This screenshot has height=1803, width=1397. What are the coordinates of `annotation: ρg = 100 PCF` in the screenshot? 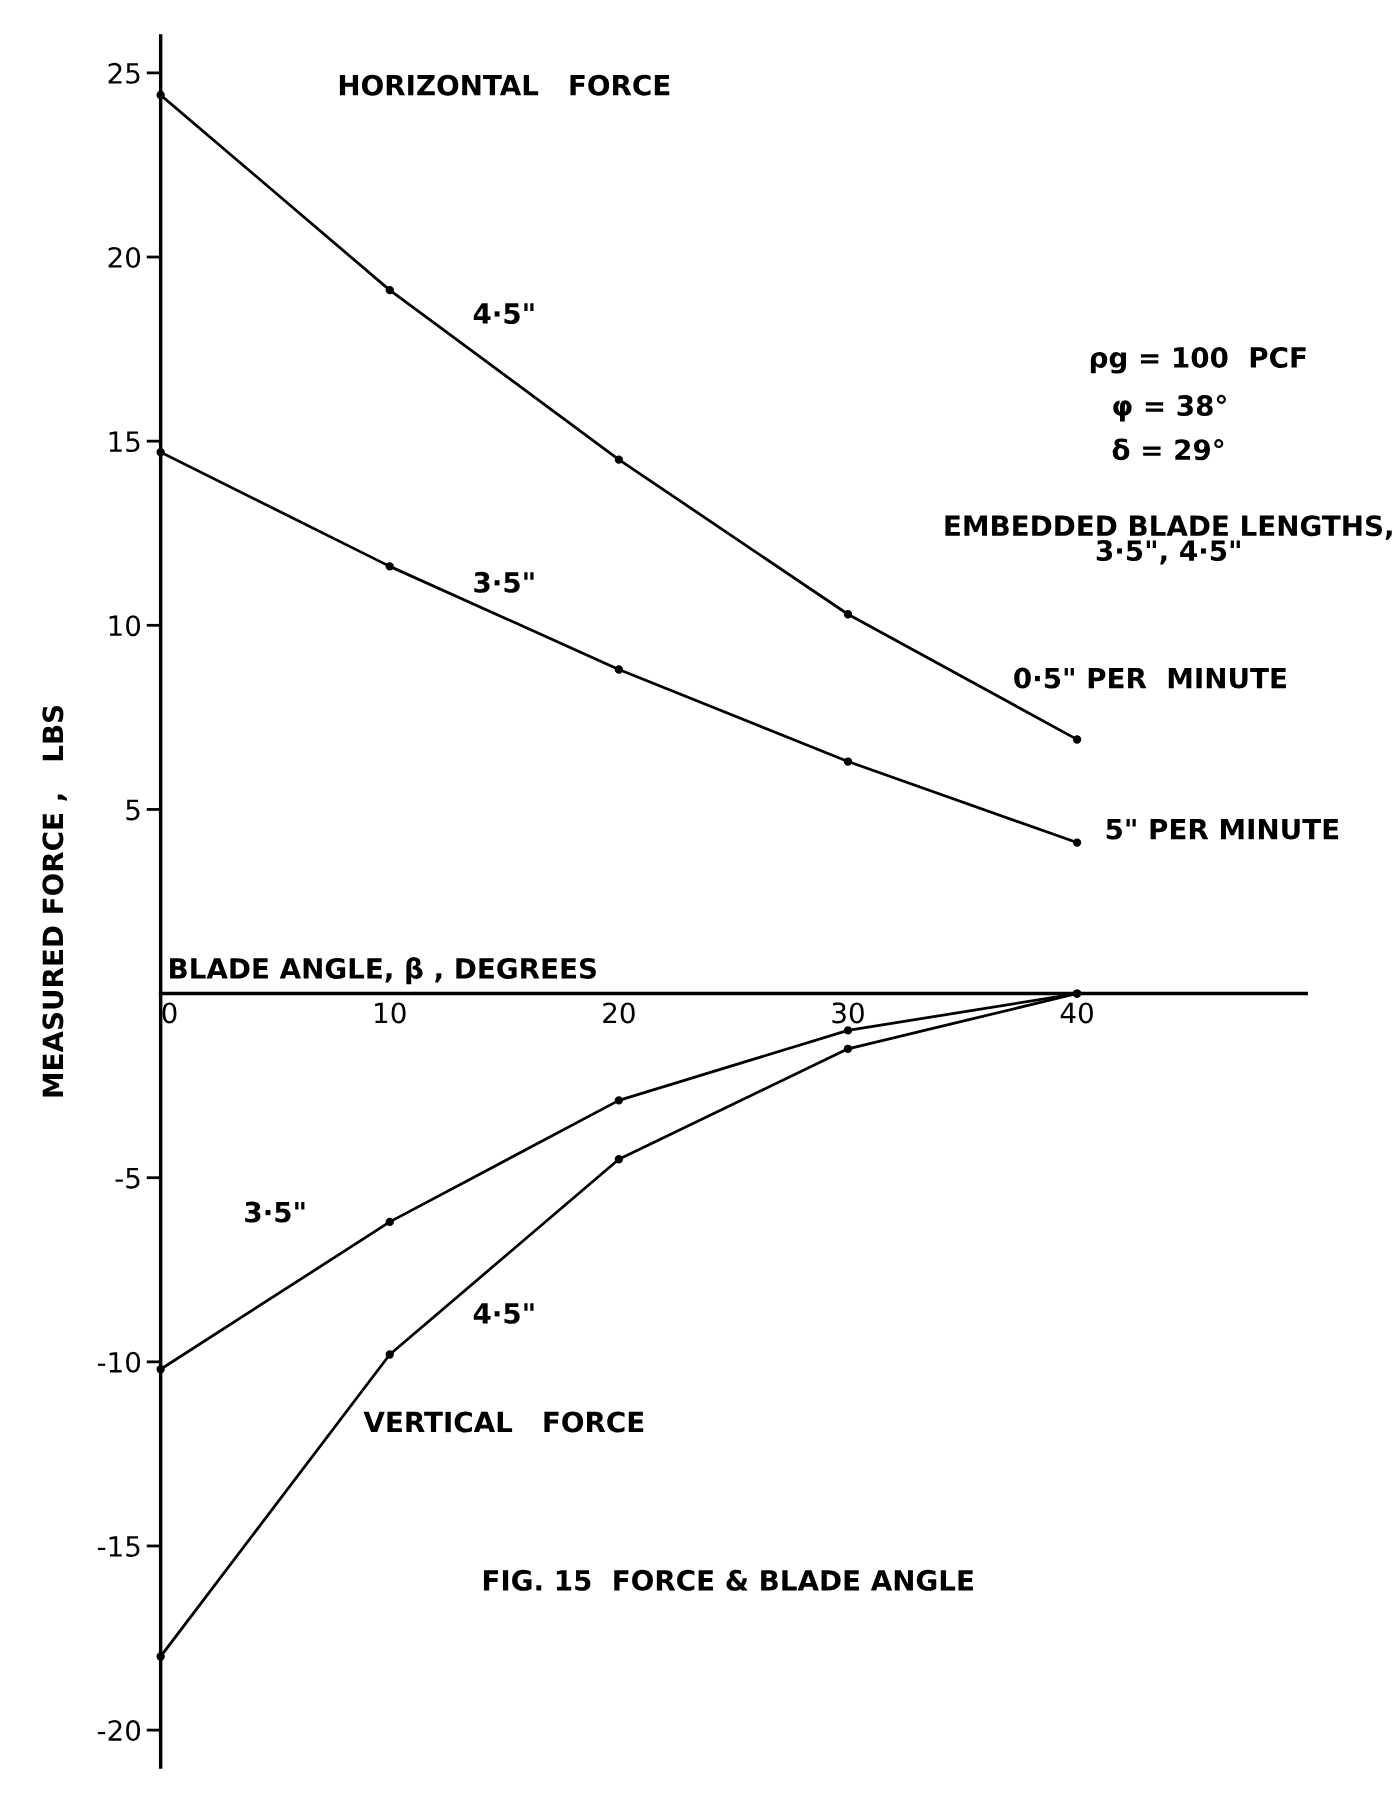 It's located at (1198, 360).